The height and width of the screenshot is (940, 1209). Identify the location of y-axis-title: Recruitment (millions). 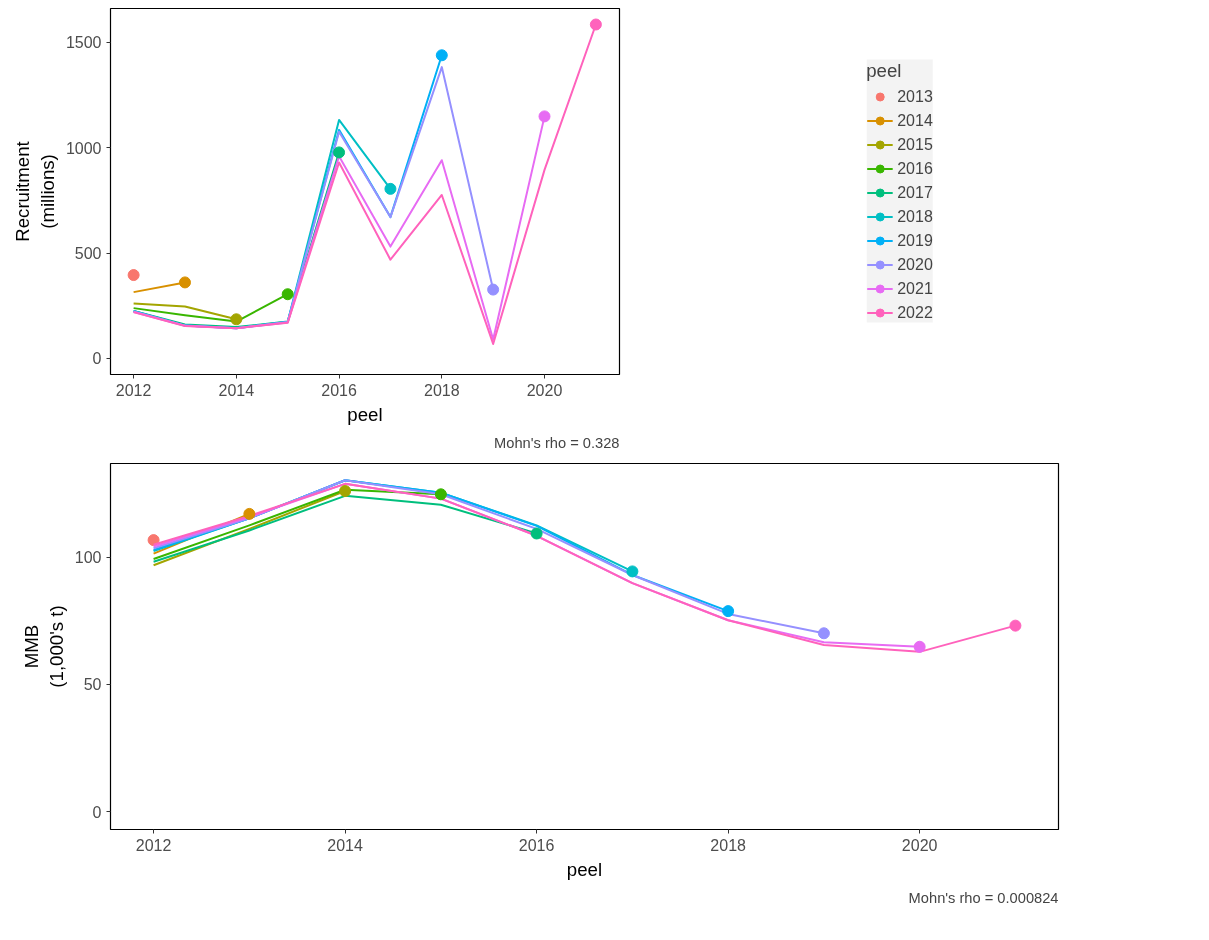
(34, 191).